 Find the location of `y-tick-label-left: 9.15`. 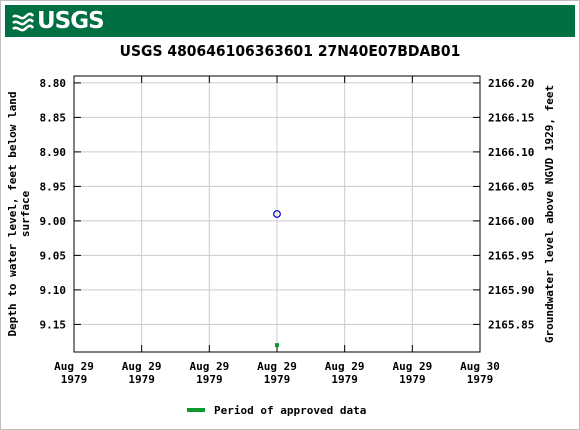

y-tick-label-left: 9.15 is located at coordinates (53, 324).